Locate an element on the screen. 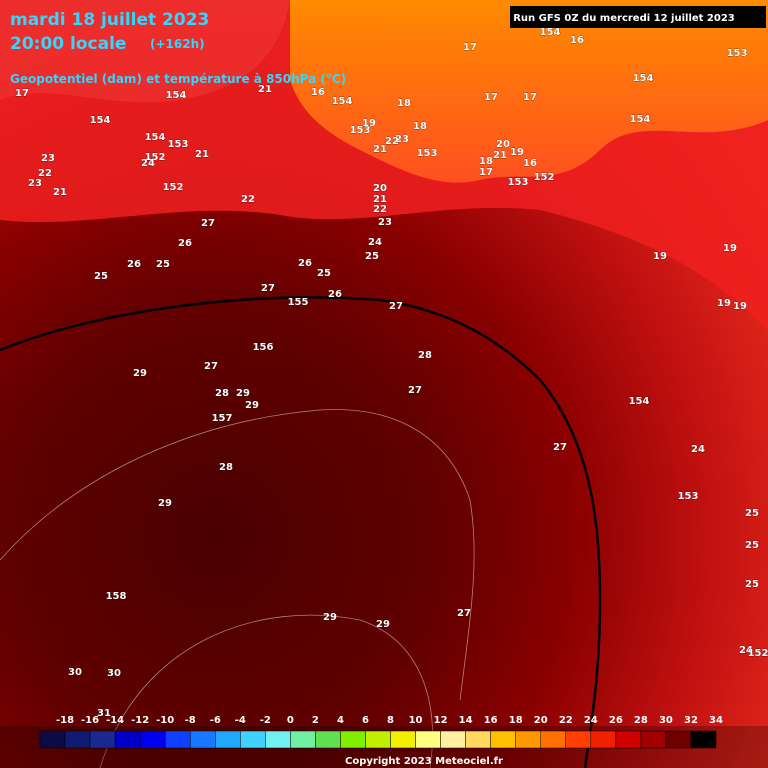 This screenshot has width=768, height=768. legend-label: 26 is located at coordinates (616, 720).